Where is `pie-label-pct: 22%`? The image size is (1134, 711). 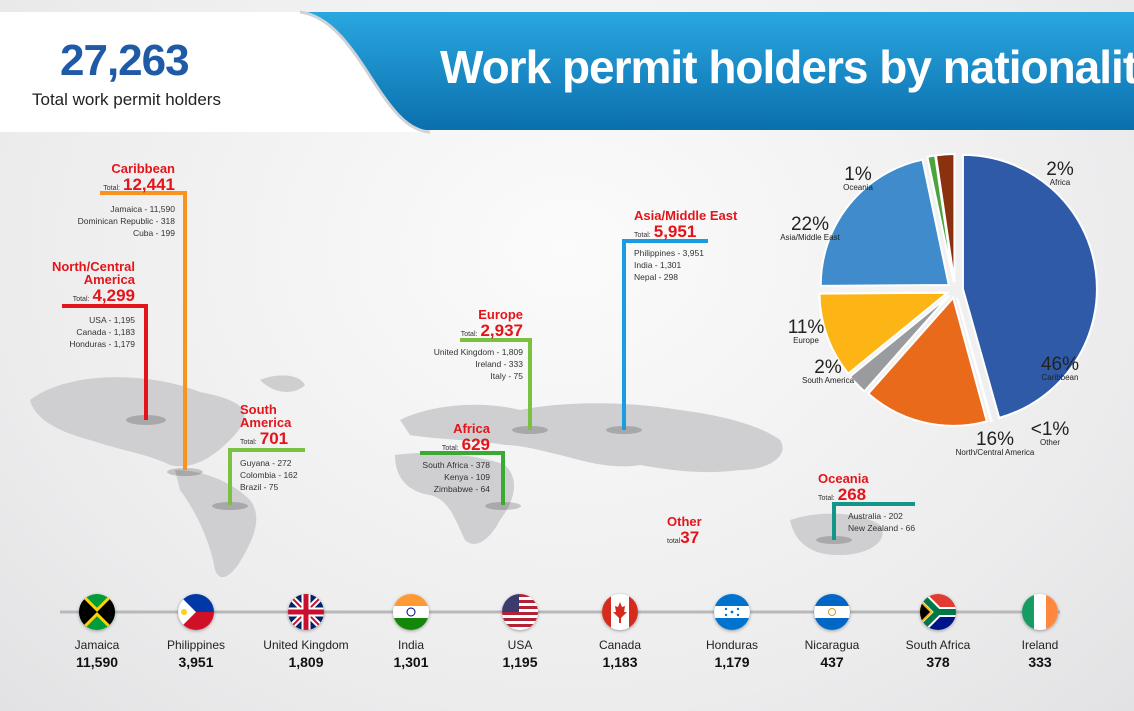 pie-label-pct: 22% is located at coordinates (810, 224).